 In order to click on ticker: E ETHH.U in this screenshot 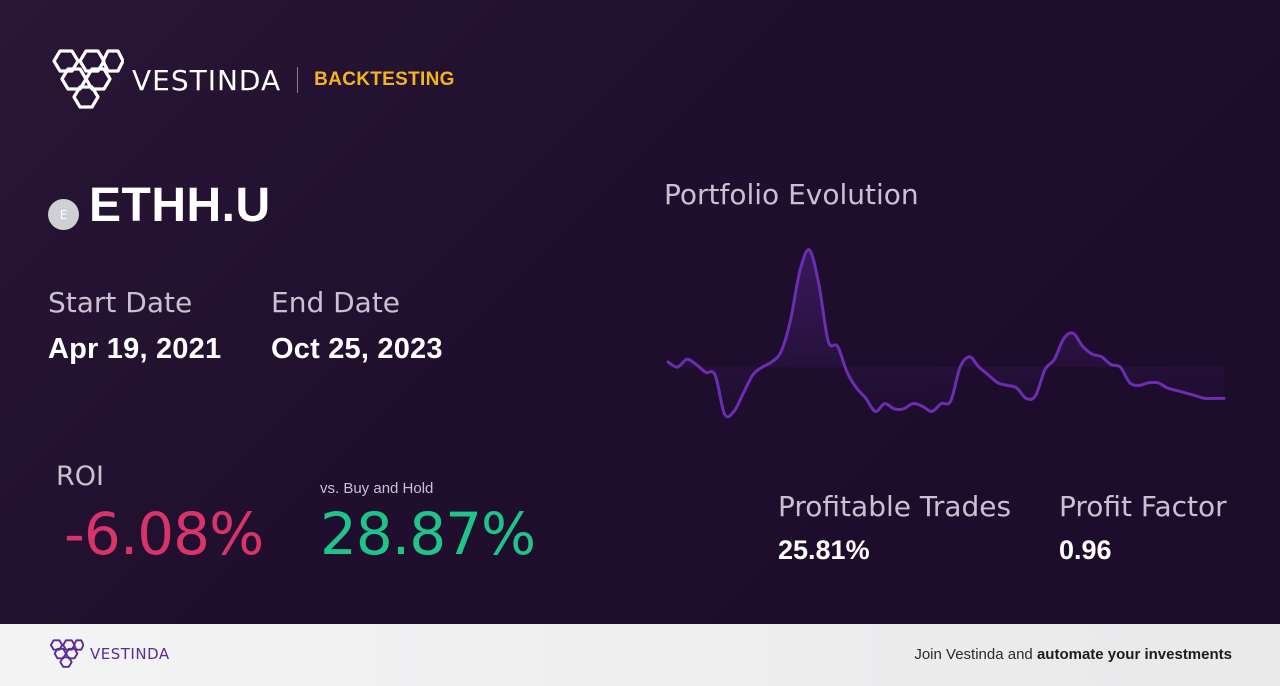, I will do `click(159, 205)`.